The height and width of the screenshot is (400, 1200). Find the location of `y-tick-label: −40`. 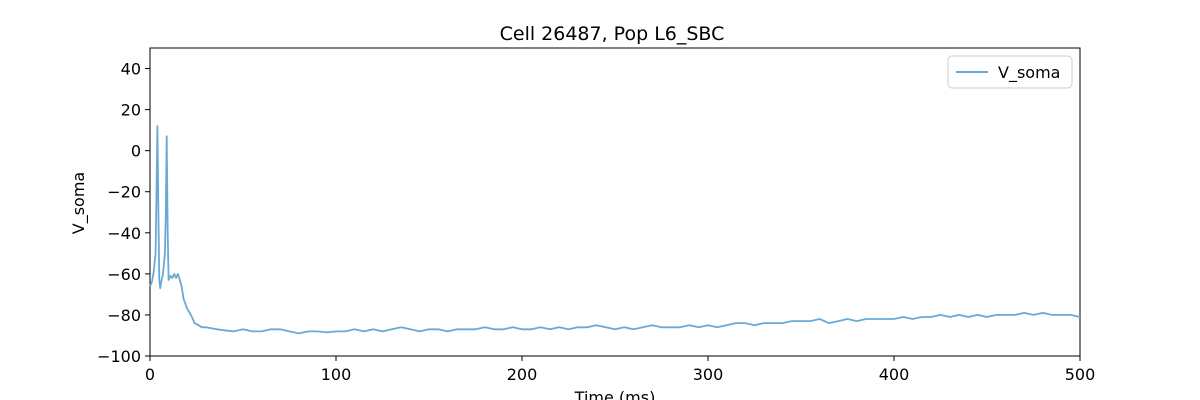

y-tick-label: −40 is located at coordinates (124, 233).